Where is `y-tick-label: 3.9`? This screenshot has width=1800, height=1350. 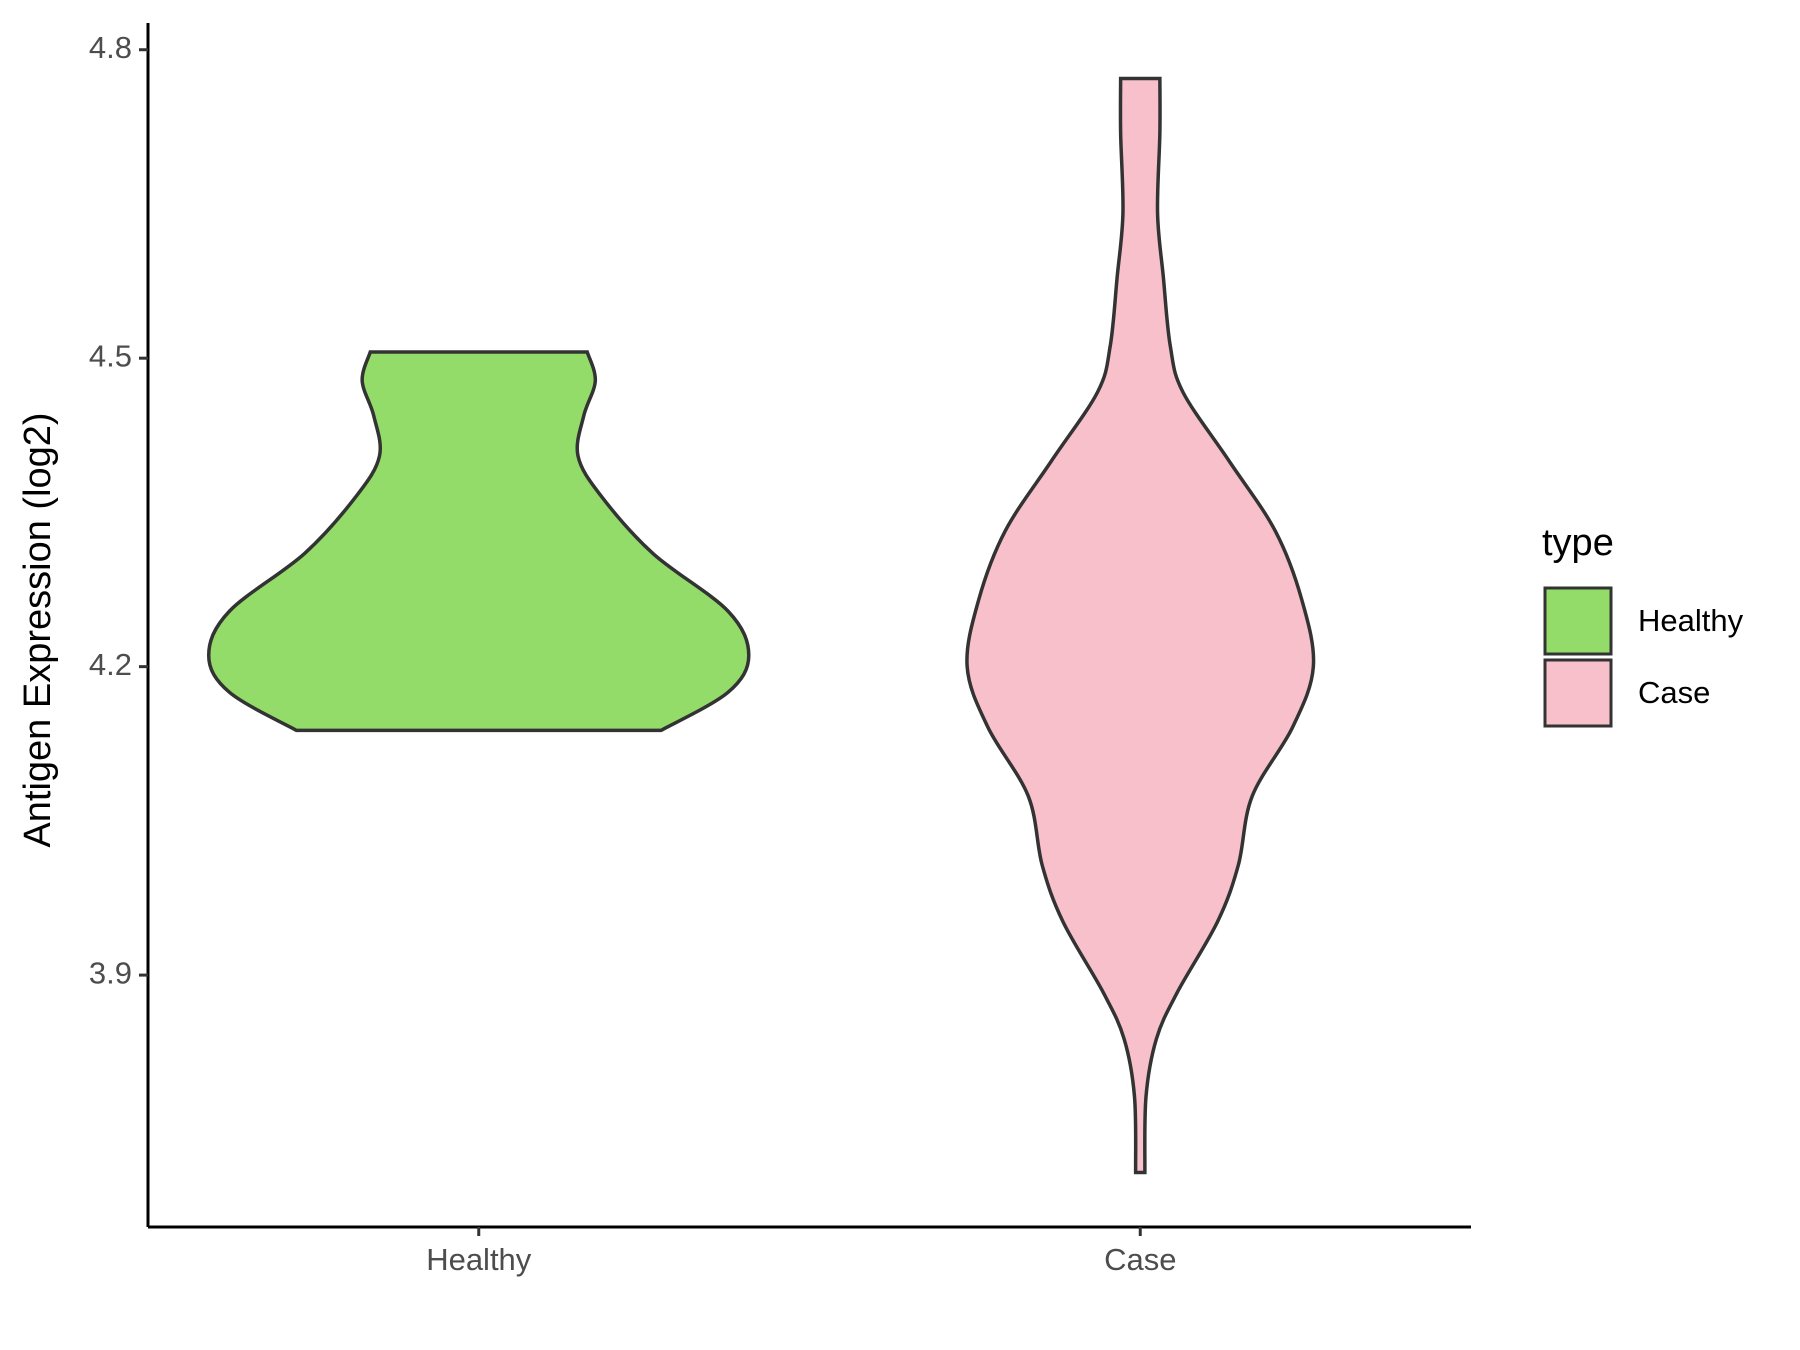
y-tick-label: 3.9 is located at coordinates (110, 972).